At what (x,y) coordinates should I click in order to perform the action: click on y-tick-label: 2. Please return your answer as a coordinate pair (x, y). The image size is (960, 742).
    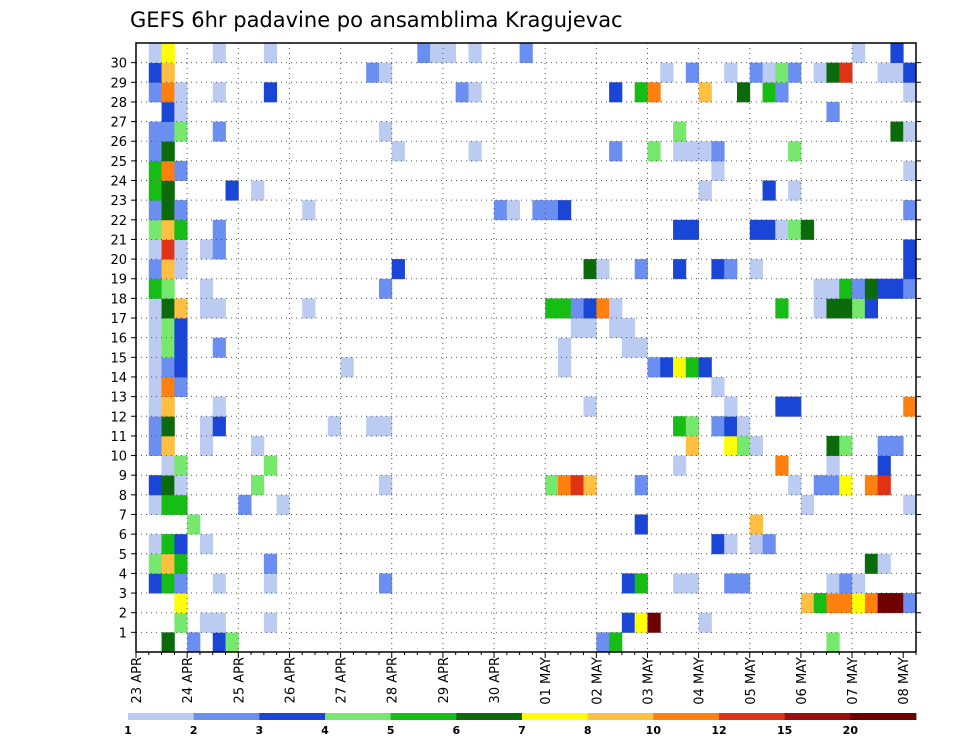
    Looking at the image, I should click on (123, 614).